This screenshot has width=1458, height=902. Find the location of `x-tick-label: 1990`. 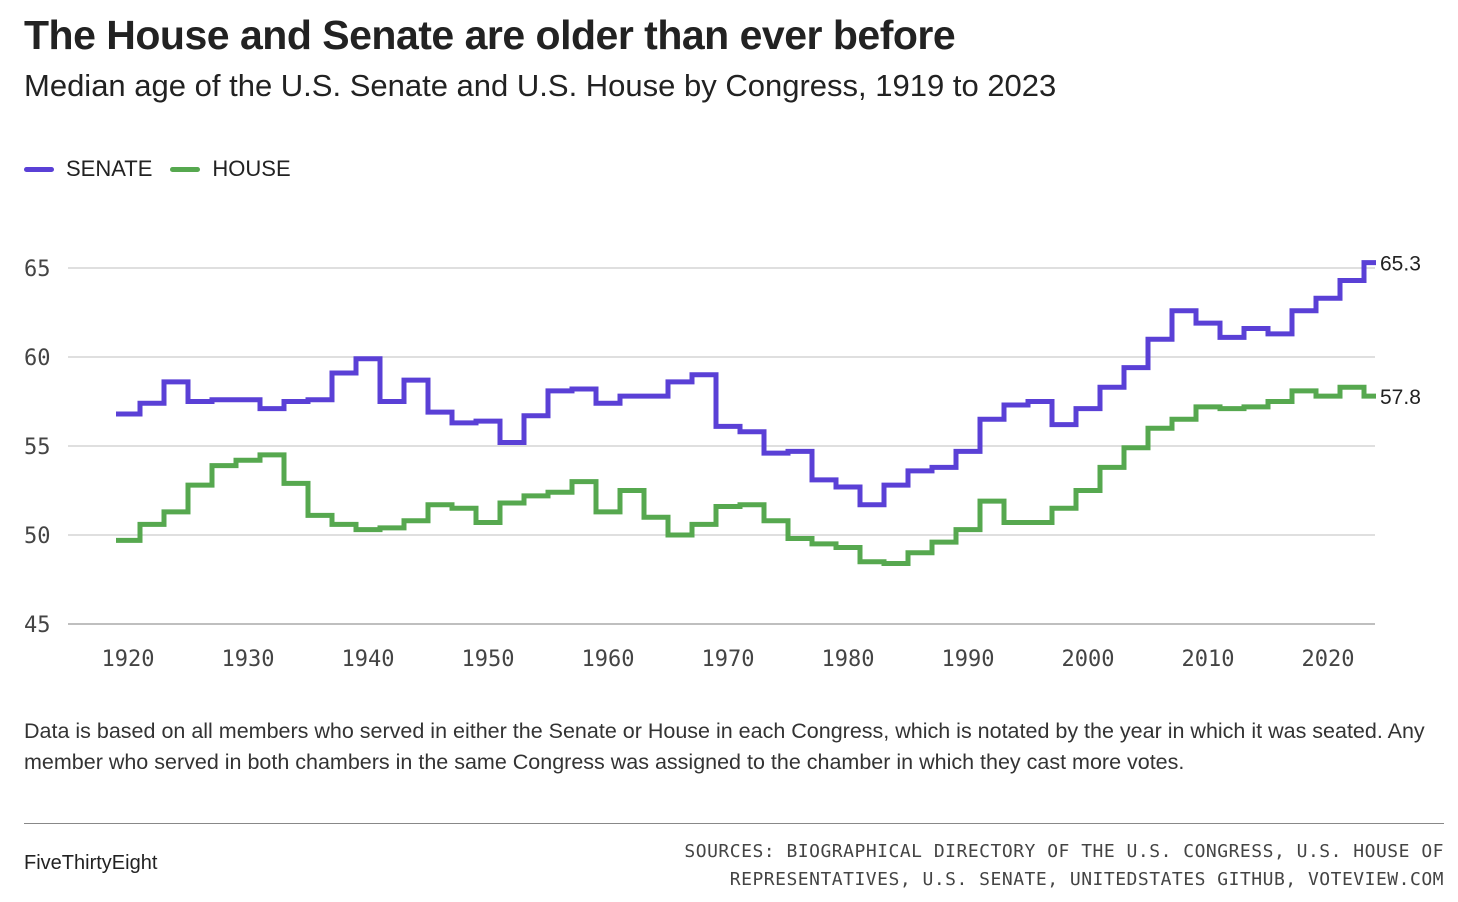

x-tick-label: 1990 is located at coordinates (968, 659).